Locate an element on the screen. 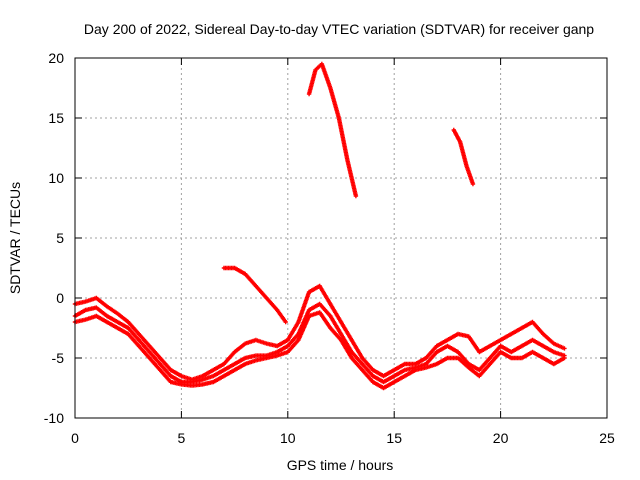  y-tick-label: -5 is located at coordinates (58, 358).